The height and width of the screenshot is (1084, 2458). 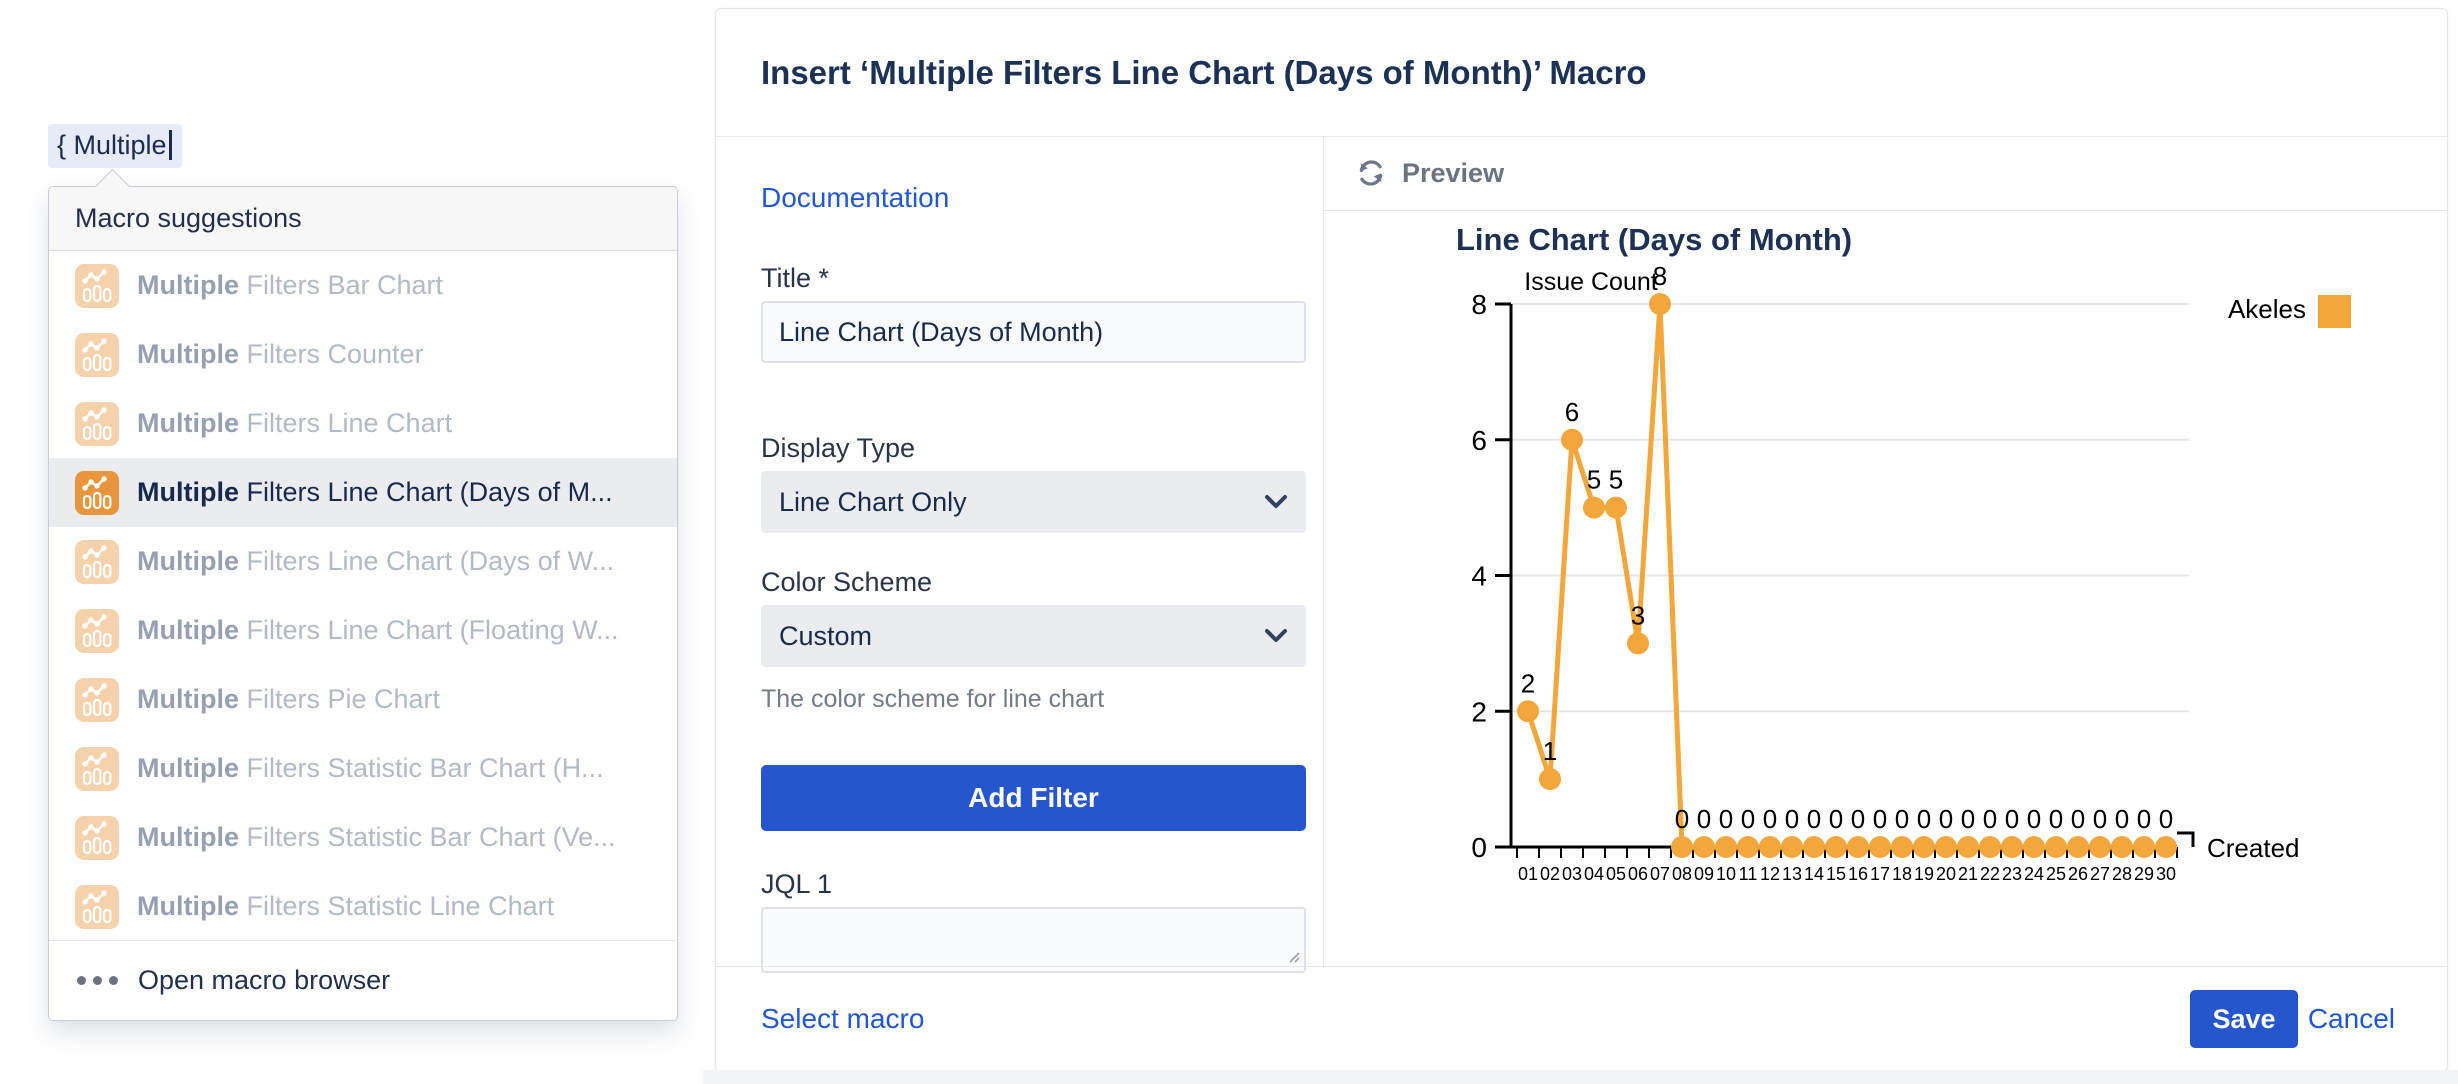 I want to click on svg-text: Issue Count, so click(x=1590, y=282).